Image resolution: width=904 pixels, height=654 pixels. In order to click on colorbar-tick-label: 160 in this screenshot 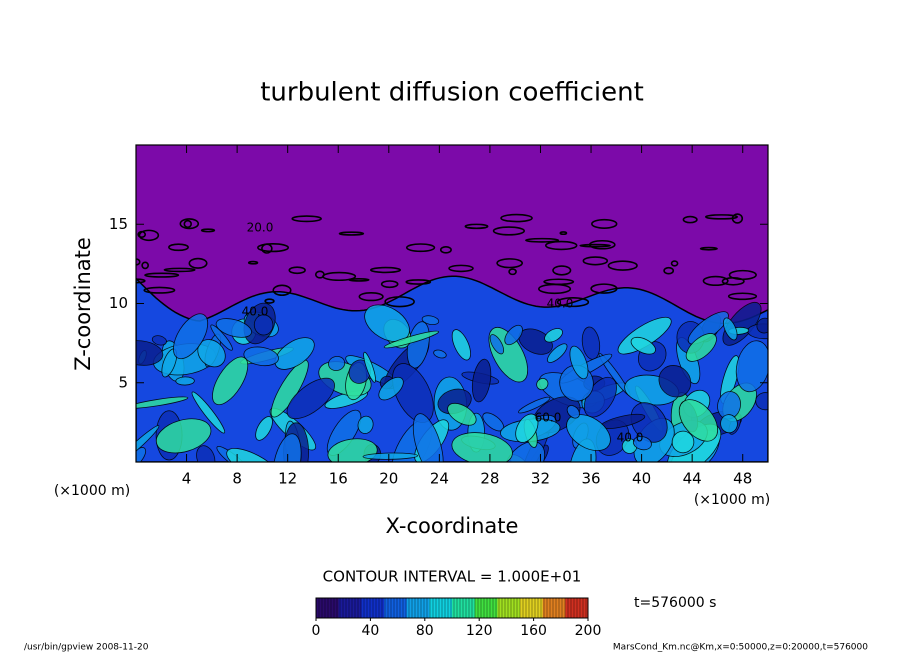, I will do `click(533, 631)`.